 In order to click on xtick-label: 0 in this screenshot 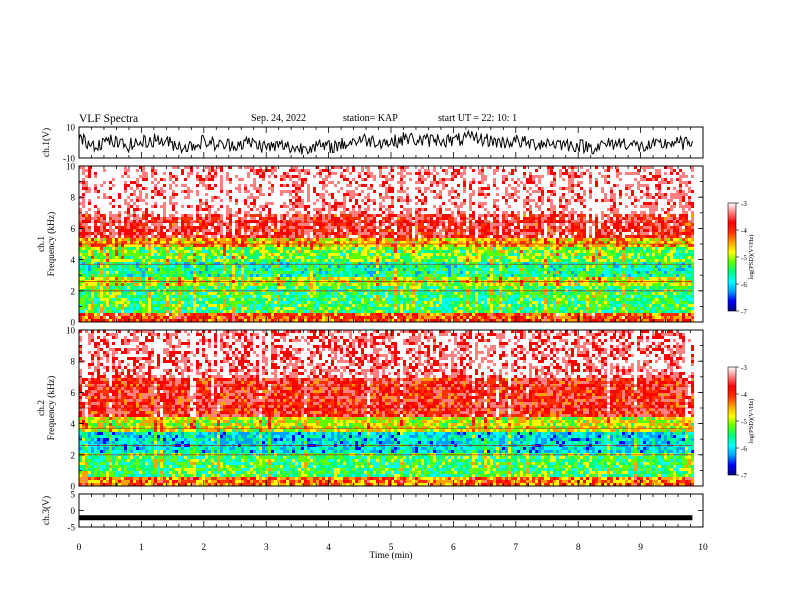, I will do `click(79, 548)`.